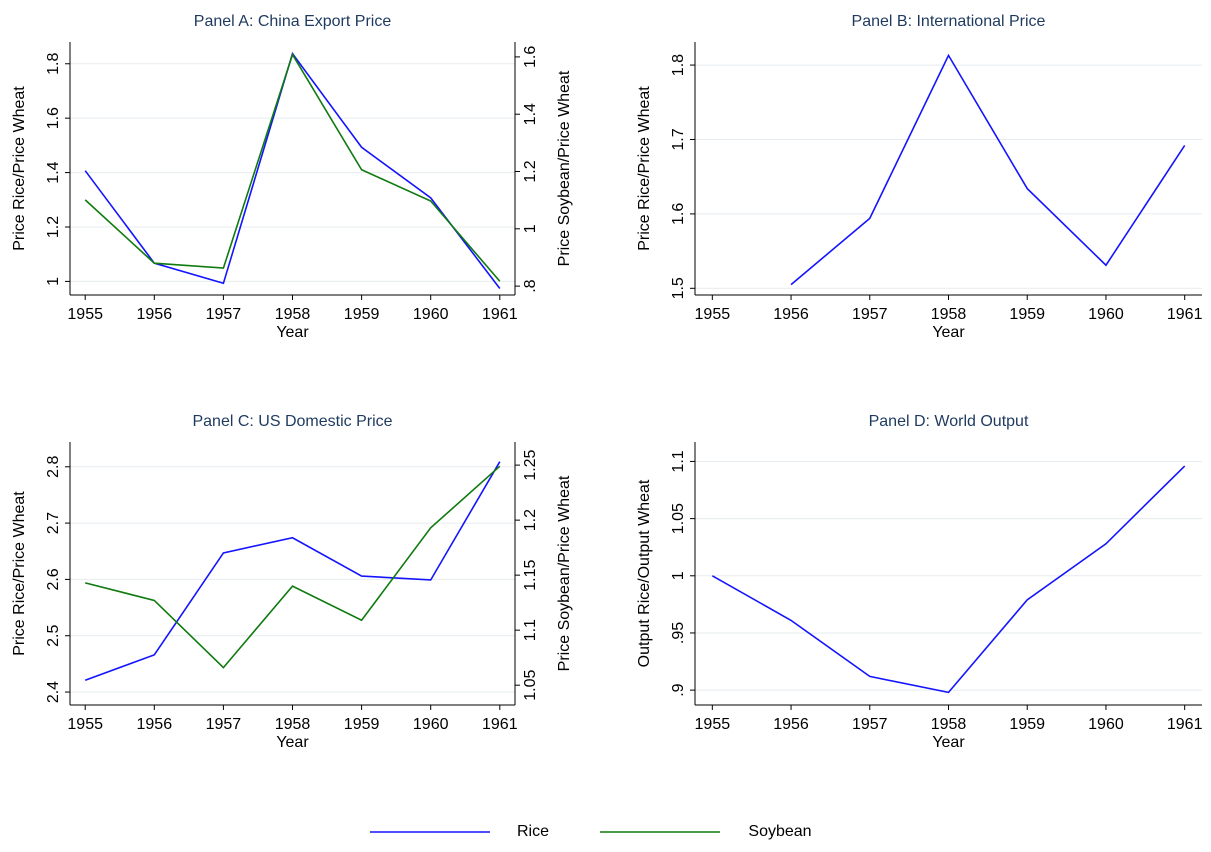 The height and width of the screenshot is (852, 1211). What do you see at coordinates (530, 228) in the screenshot?
I see `y2-tick-label: 1` at bounding box center [530, 228].